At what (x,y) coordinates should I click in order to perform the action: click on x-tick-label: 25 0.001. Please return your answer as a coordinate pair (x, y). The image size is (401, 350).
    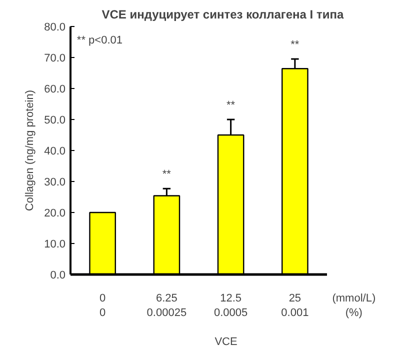
    Looking at the image, I should click on (295, 305).